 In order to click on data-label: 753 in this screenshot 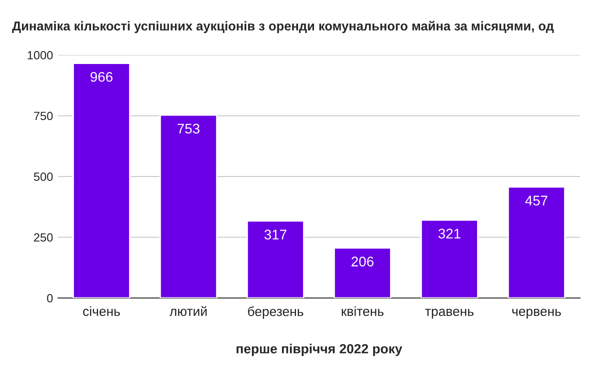, I will do `click(189, 129)`.